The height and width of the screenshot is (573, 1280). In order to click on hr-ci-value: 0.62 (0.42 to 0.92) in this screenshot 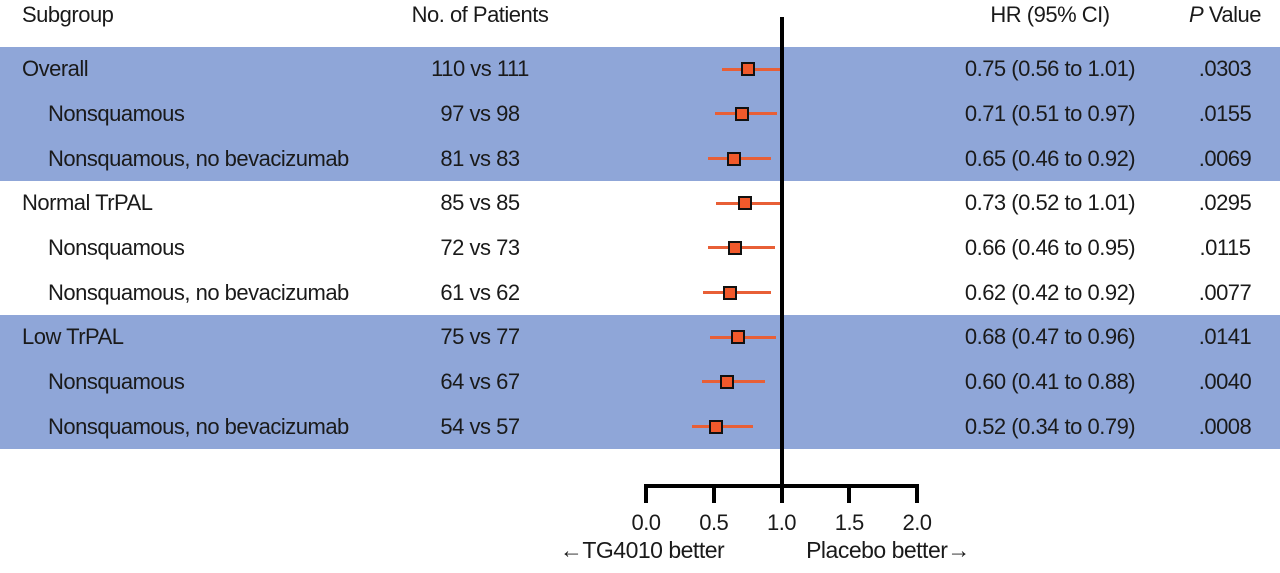, I will do `click(1050, 292)`.